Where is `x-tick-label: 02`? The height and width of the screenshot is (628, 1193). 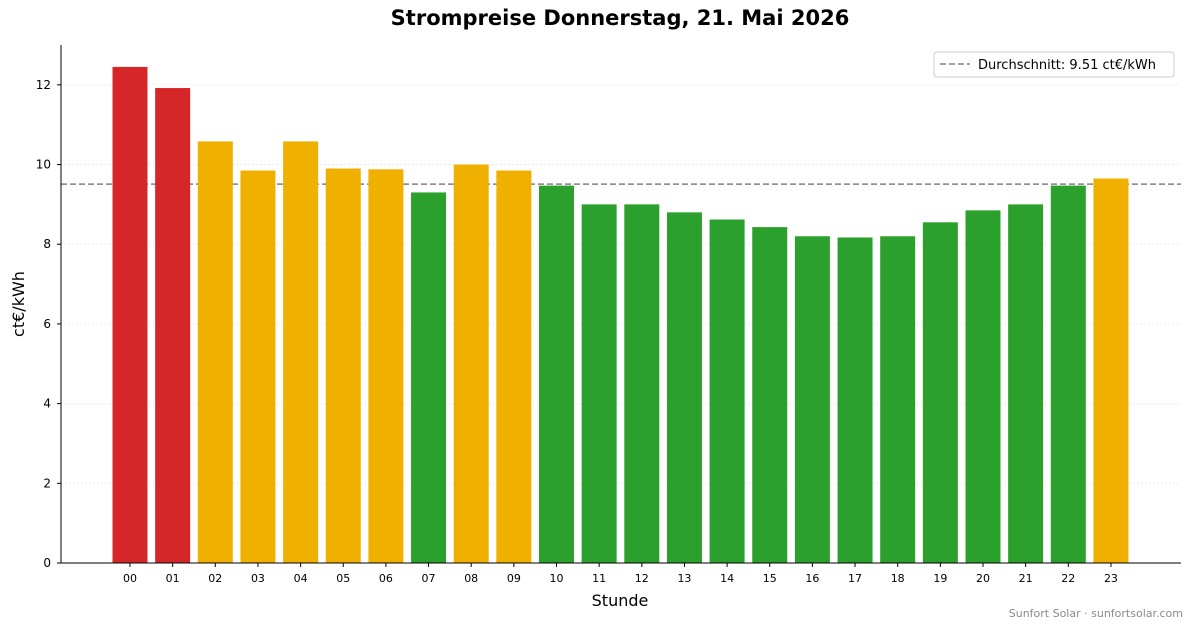 x-tick-label: 02 is located at coordinates (215, 578).